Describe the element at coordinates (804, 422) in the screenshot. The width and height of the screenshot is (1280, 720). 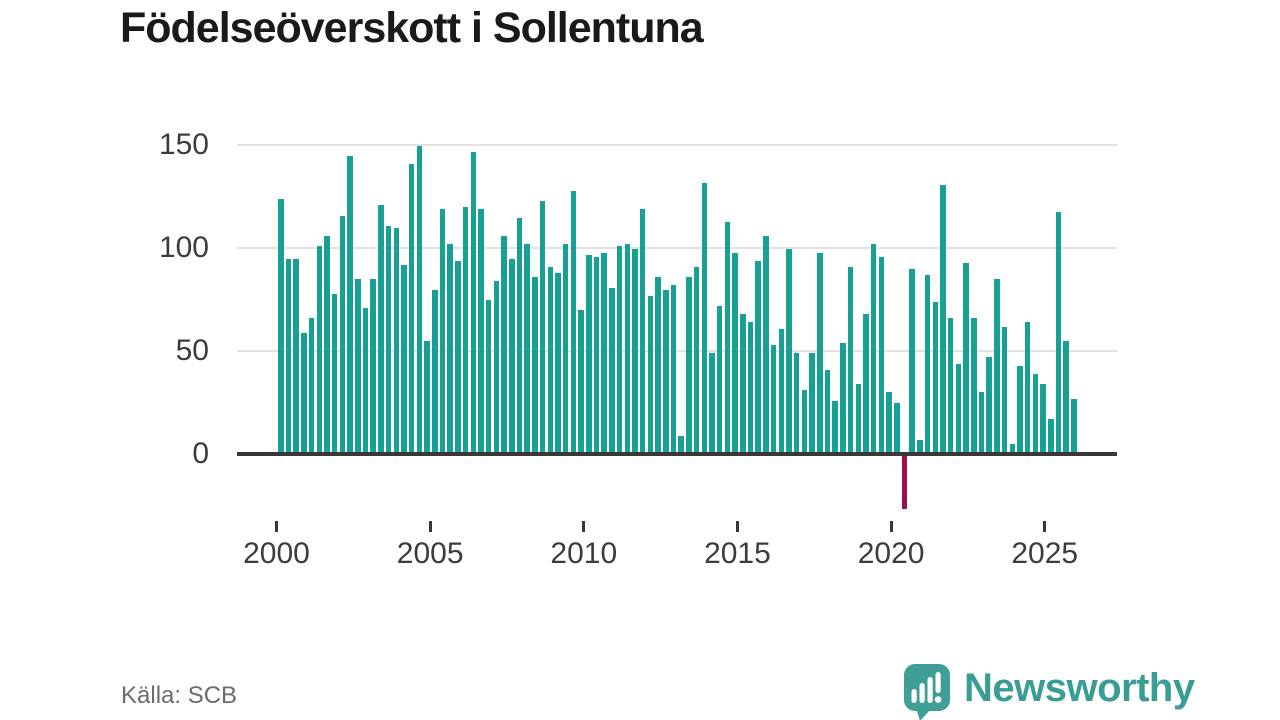
I see `bar-2017Q1` at that location.